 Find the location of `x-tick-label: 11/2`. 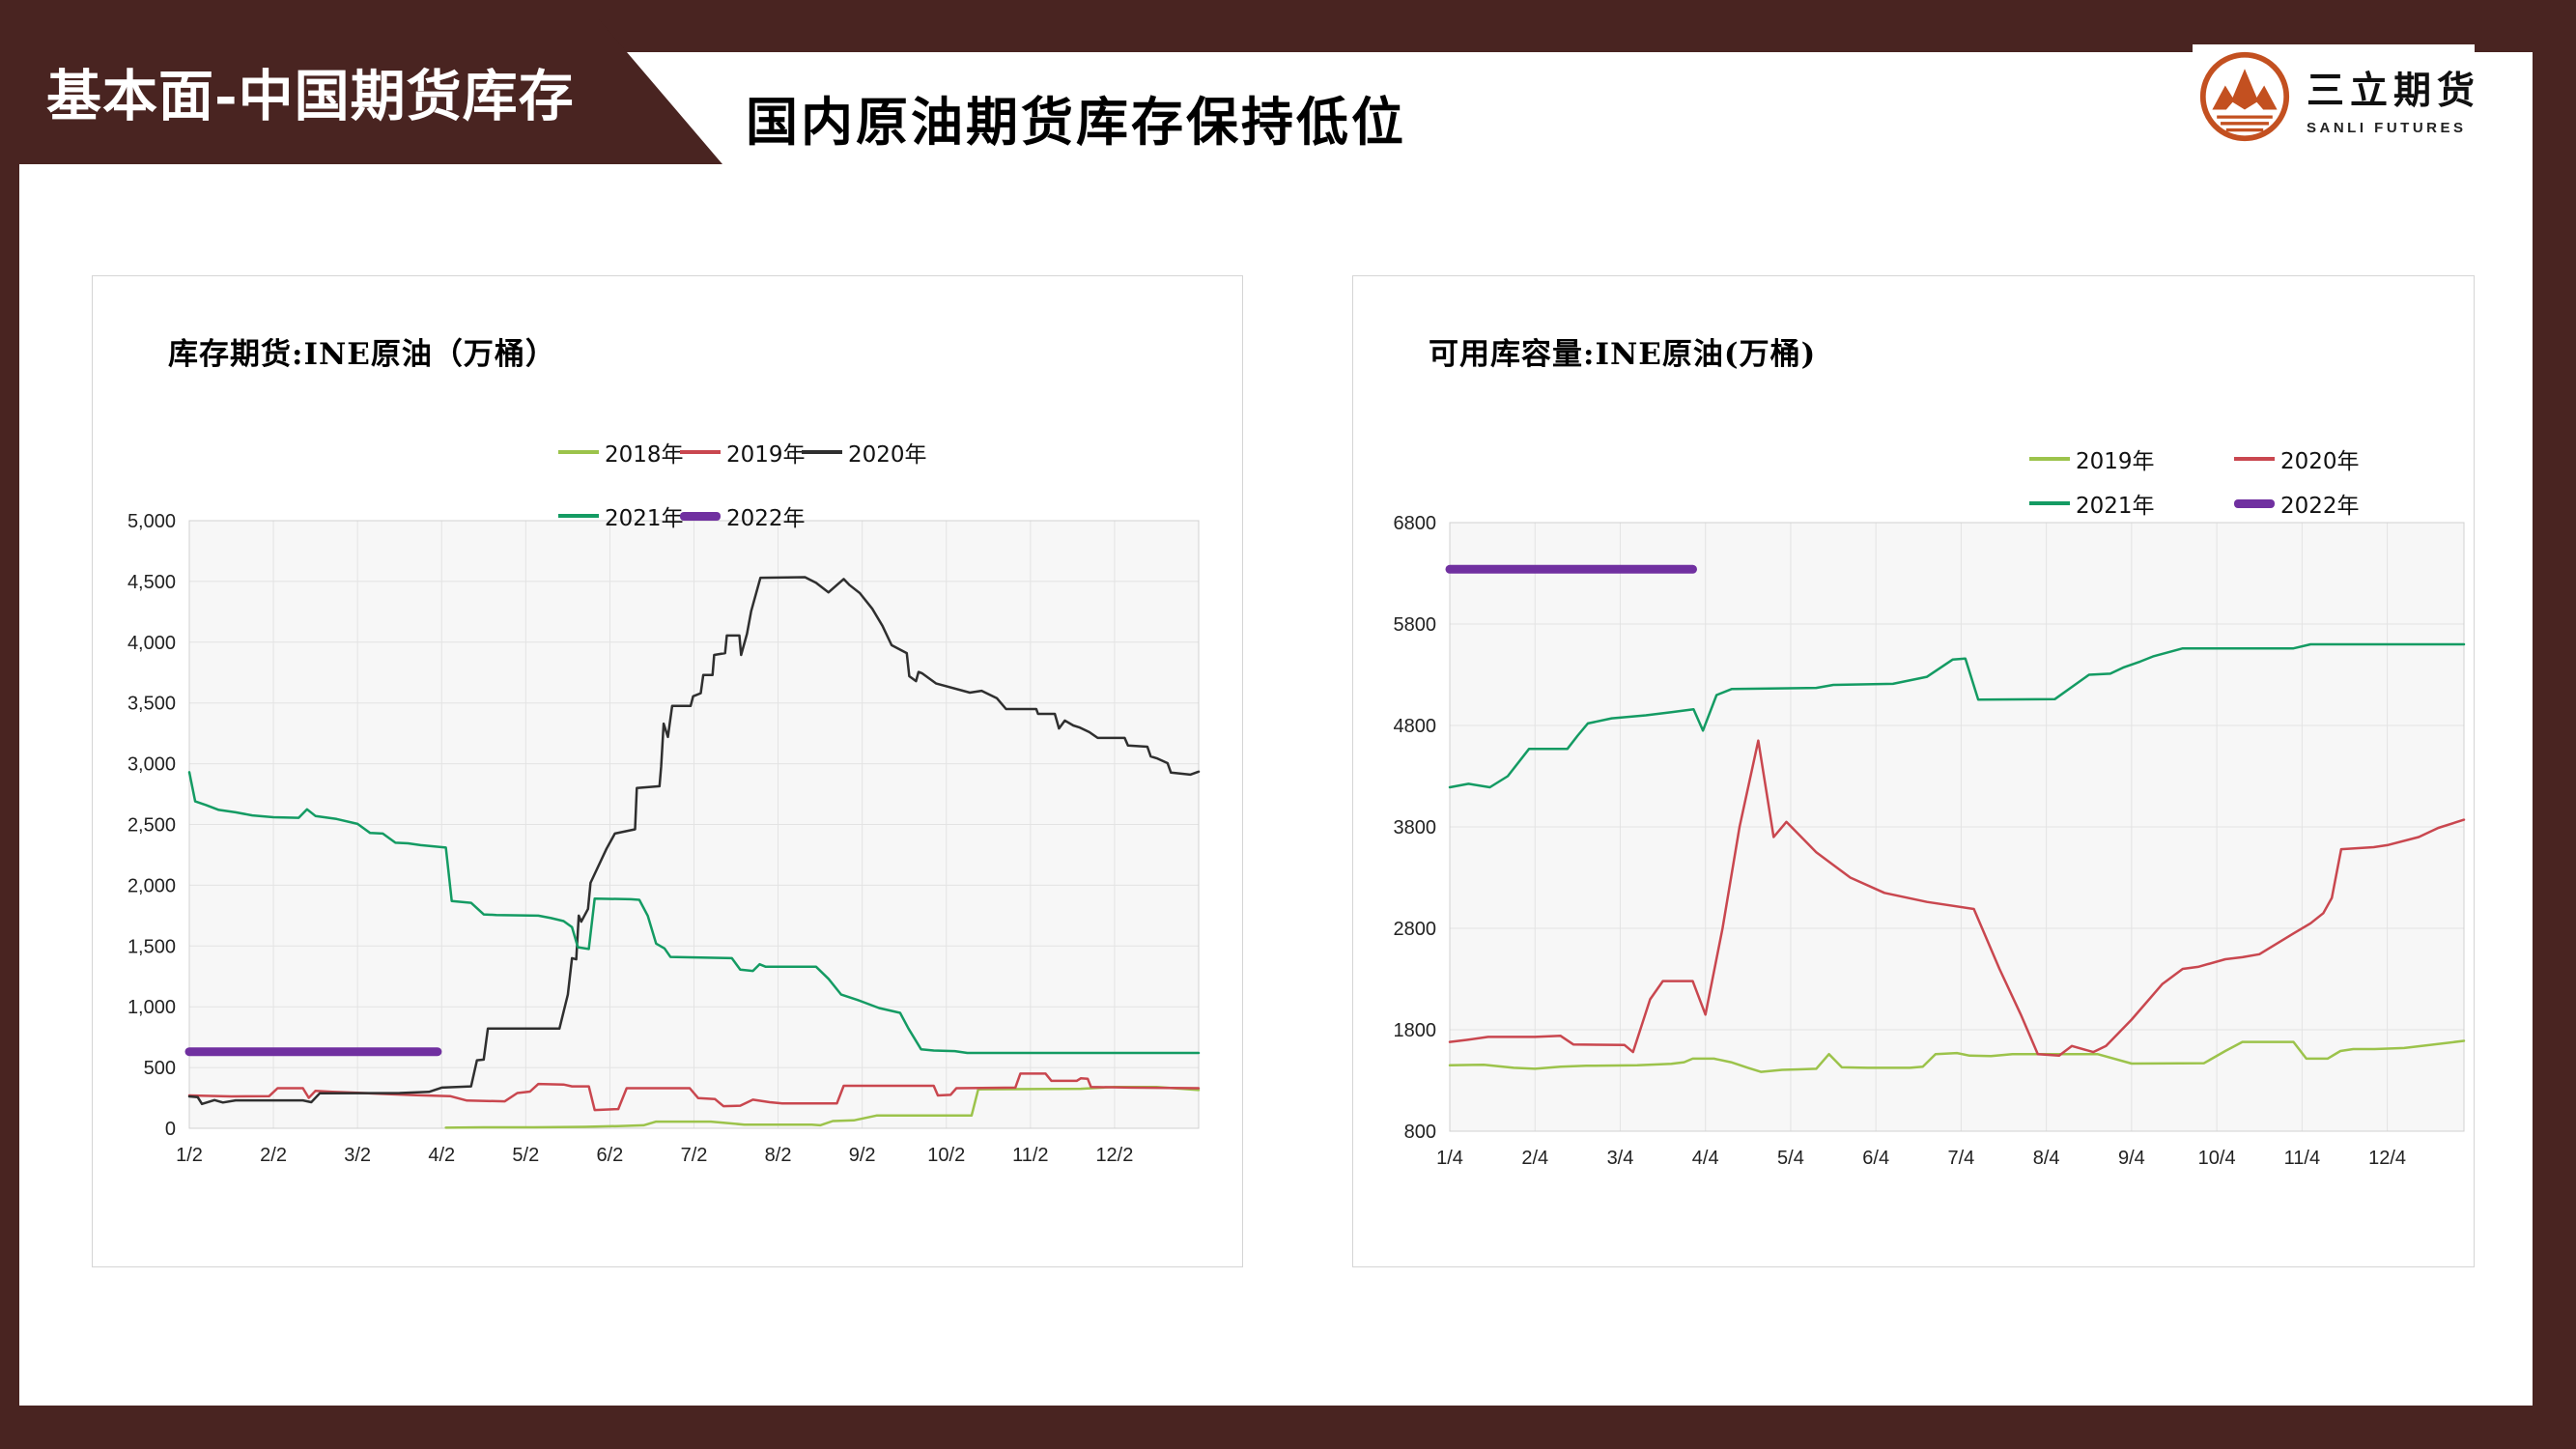

x-tick-label: 11/2 is located at coordinates (1030, 1155).